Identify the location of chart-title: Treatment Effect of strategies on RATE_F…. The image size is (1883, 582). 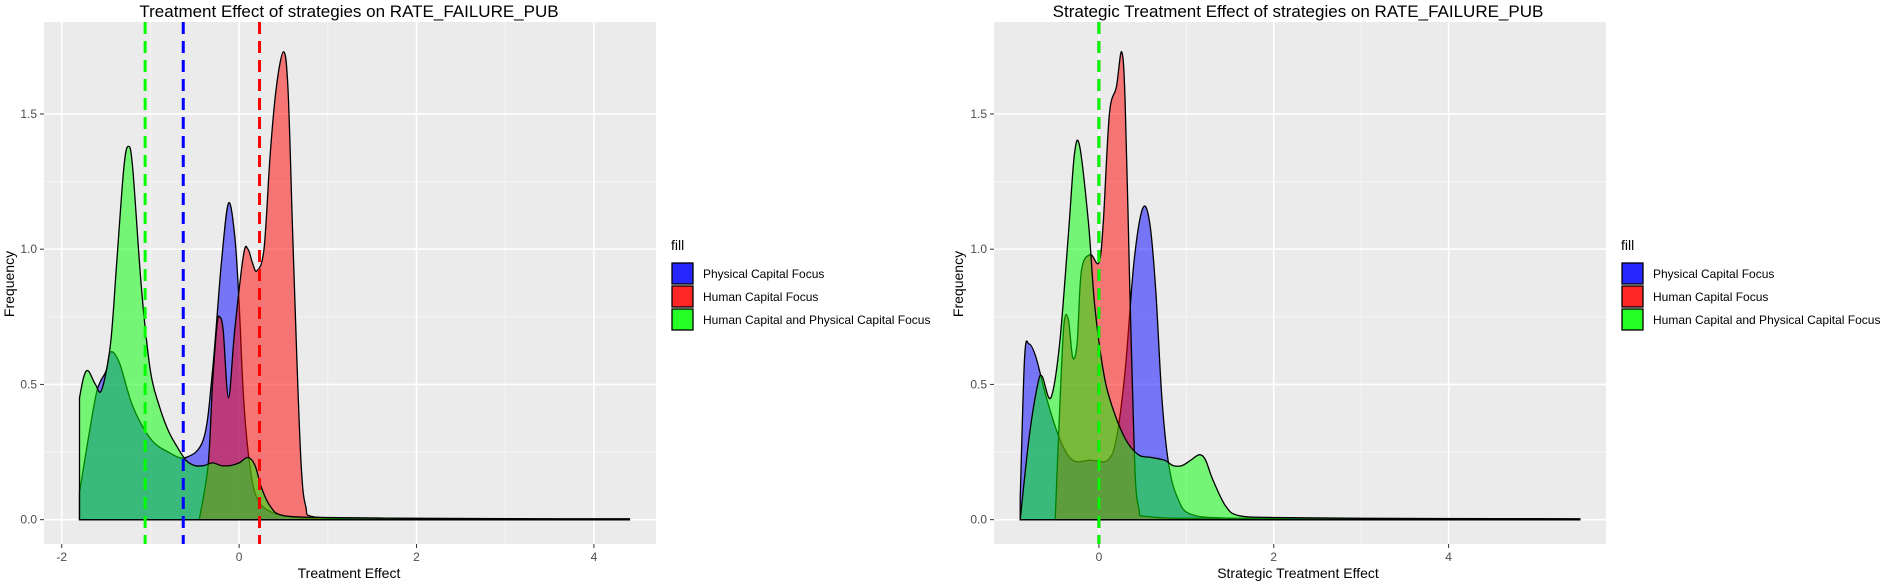
(348, 11).